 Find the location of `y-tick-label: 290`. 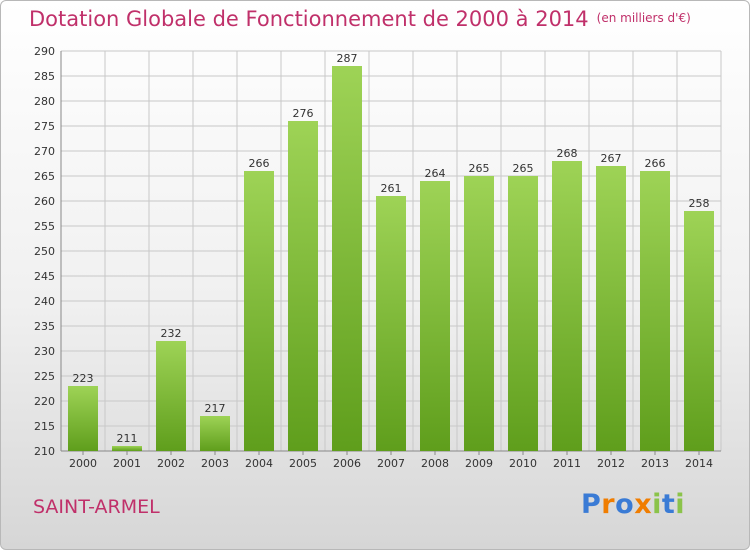

y-tick-label: 290 is located at coordinates (44, 51).